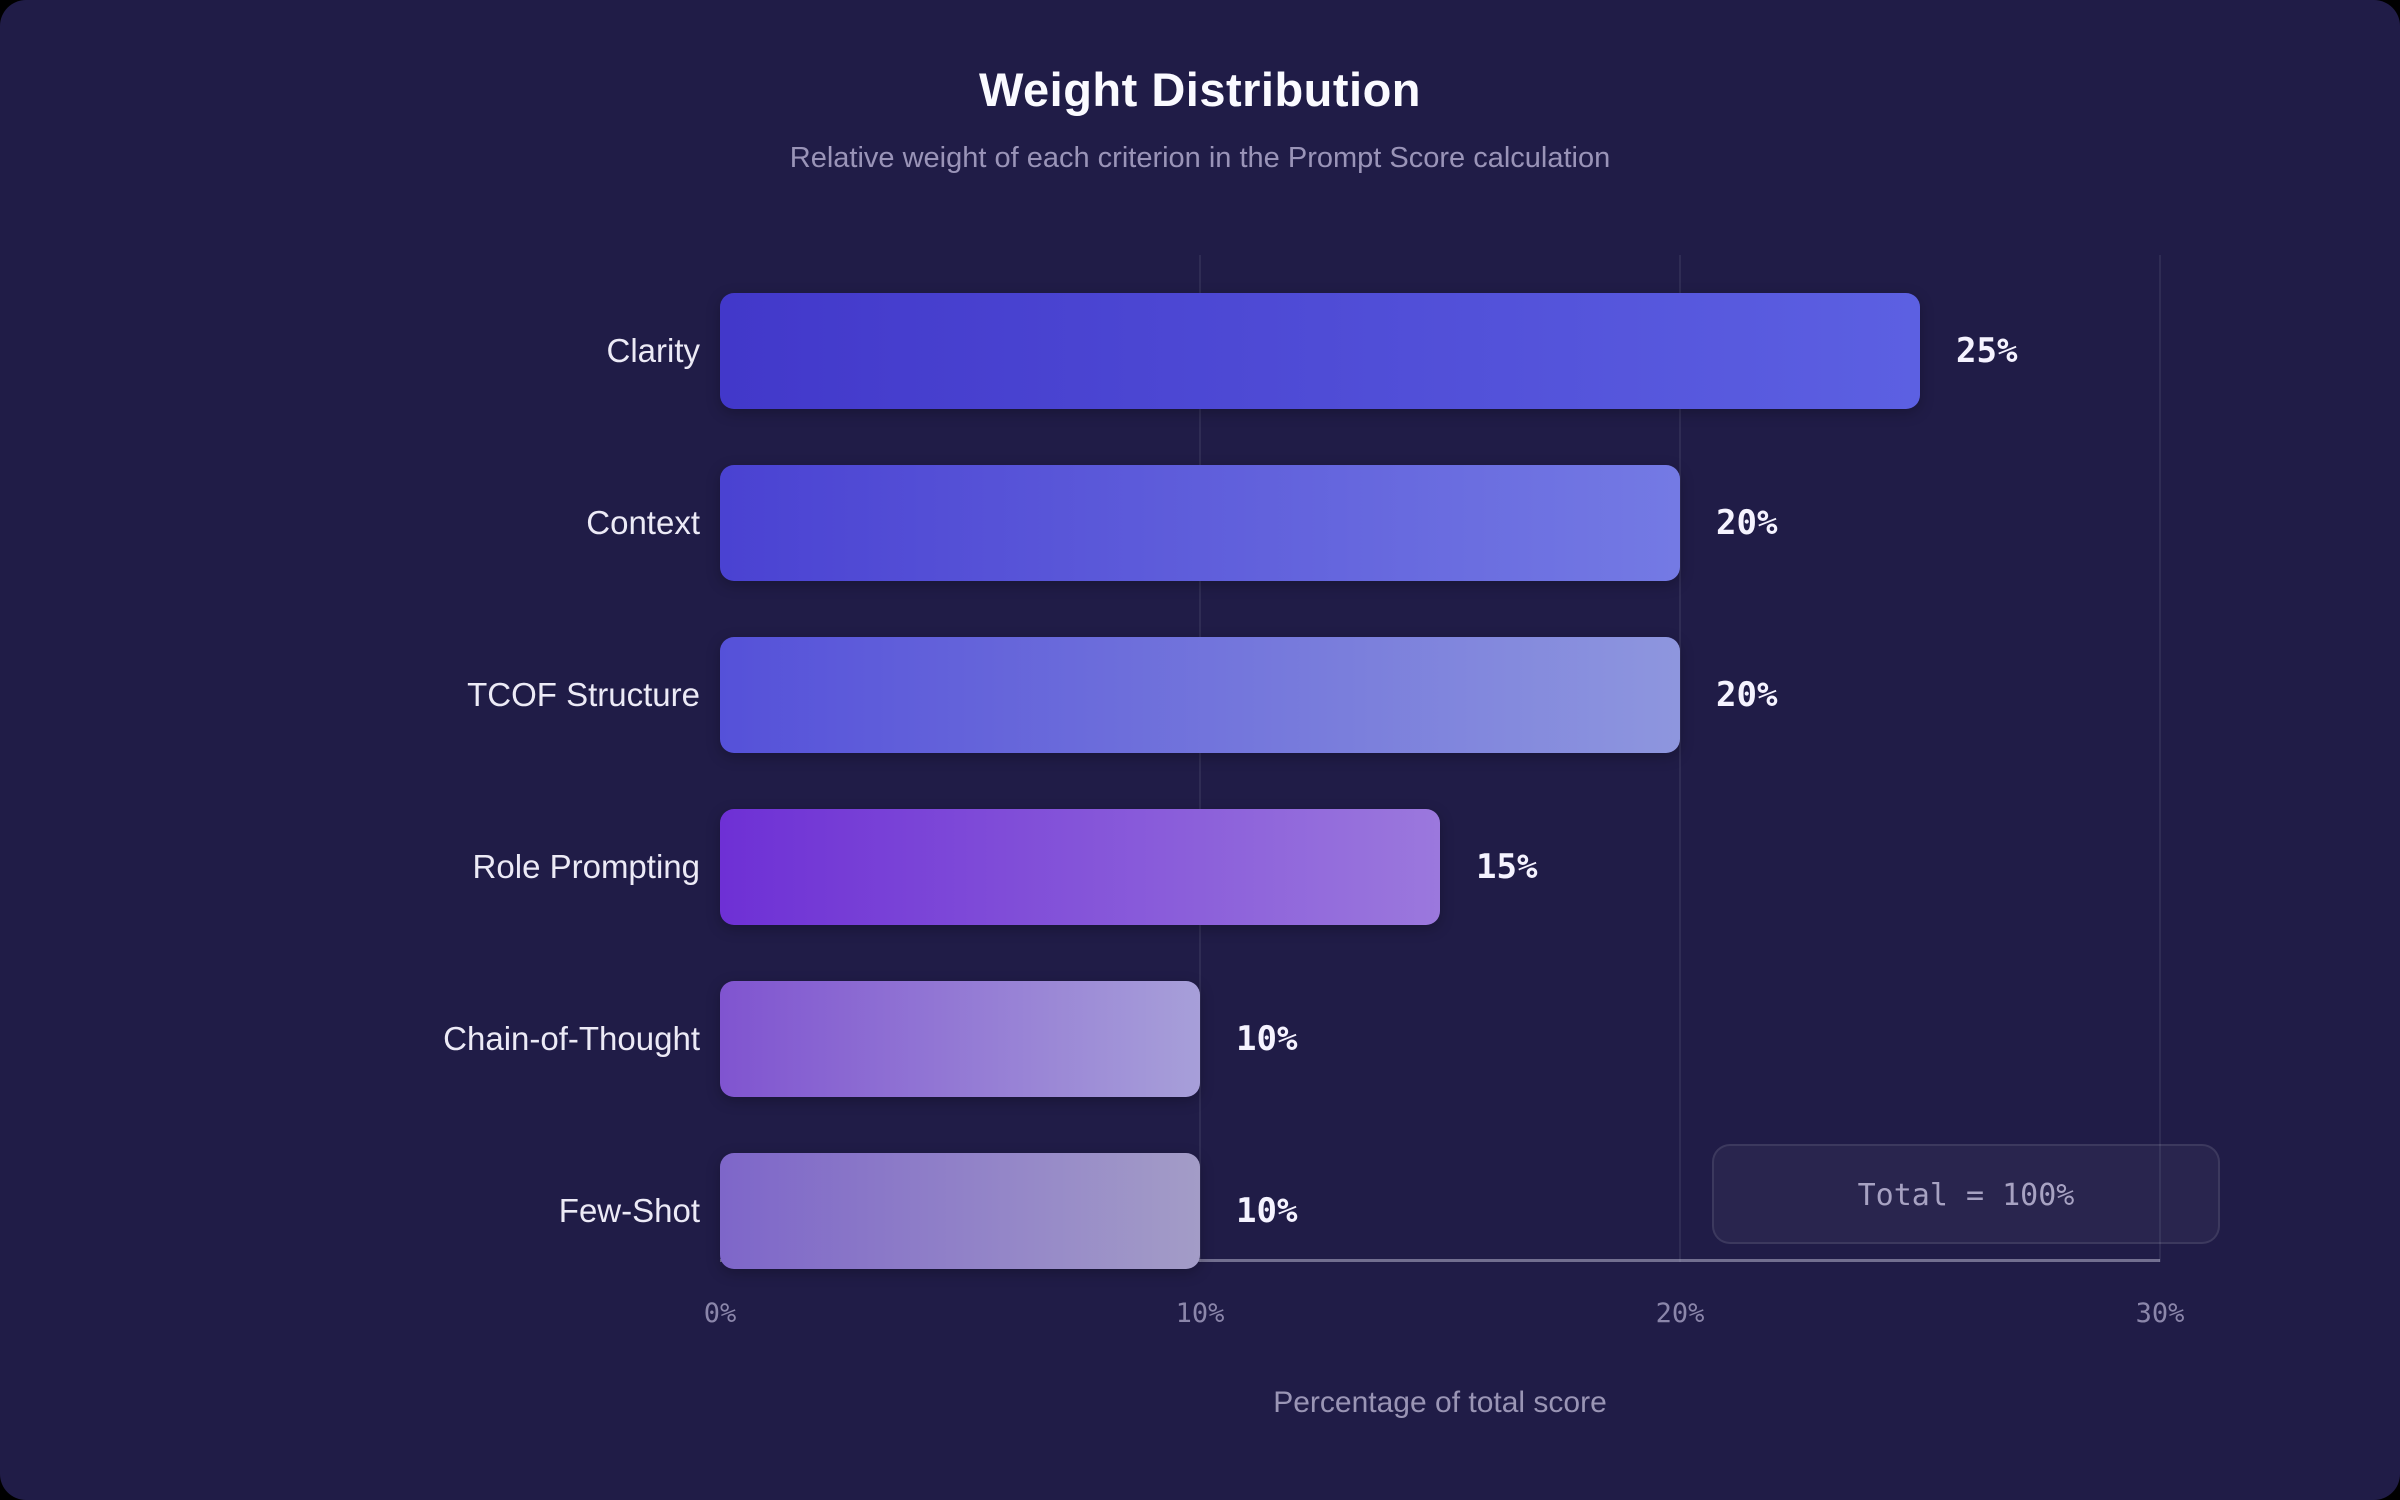  Describe the element at coordinates (583, 694) in the screenshot. I see `category-label: TCOF Structure` at that location.